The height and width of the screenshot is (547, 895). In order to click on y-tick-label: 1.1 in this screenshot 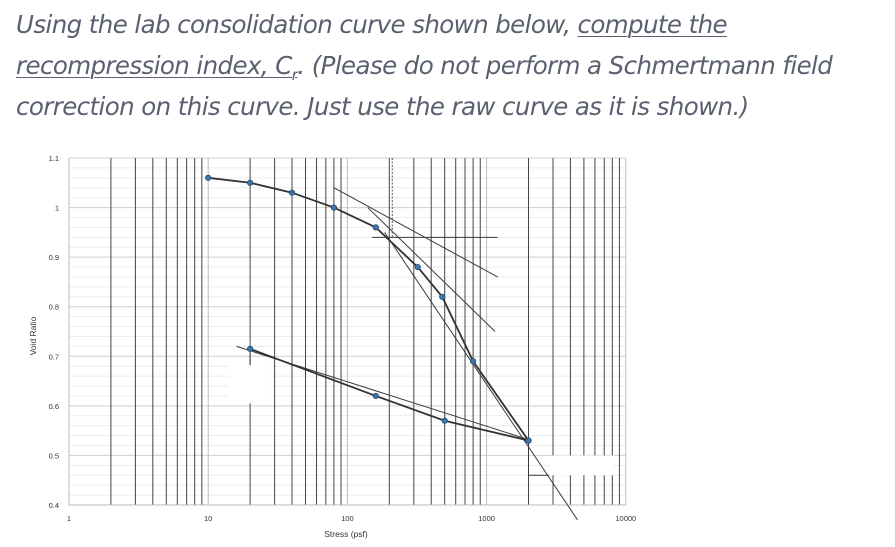, I will do `click(54, 158)`.